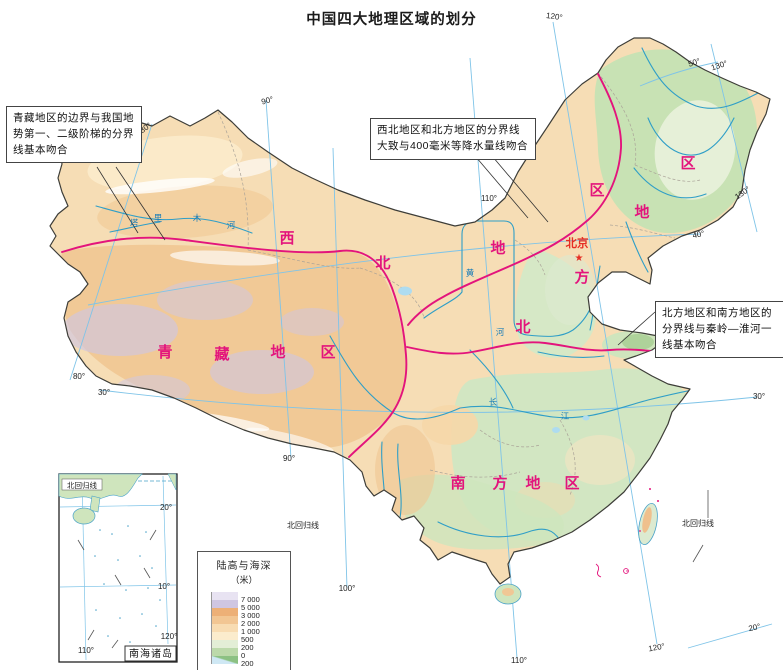 The image size is (783, 670). Describe the element at coordinates (347, 588) in the screenshot. I see `grid-label: 100°` at that location.